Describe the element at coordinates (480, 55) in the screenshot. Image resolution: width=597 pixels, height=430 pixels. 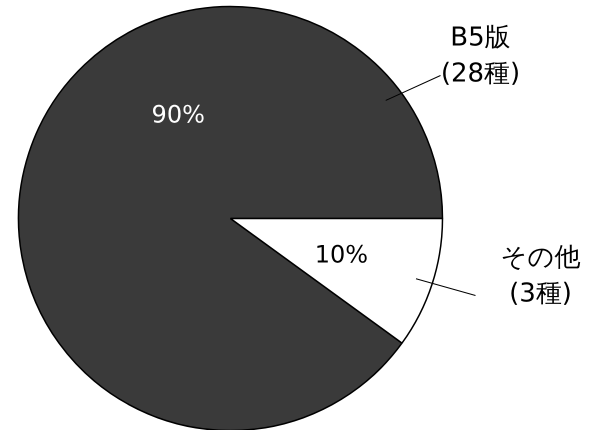
I see `slice-label: B5版 (28種)` at that location.